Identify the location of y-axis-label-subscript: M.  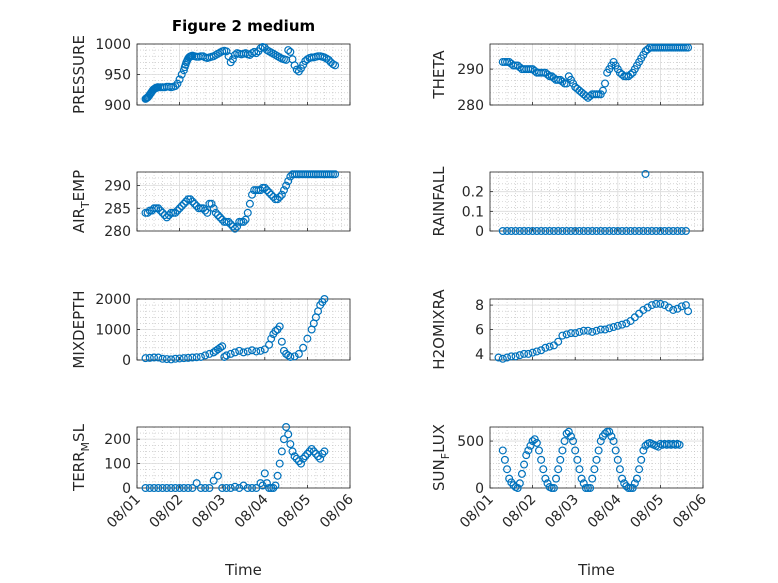
(85, 447).